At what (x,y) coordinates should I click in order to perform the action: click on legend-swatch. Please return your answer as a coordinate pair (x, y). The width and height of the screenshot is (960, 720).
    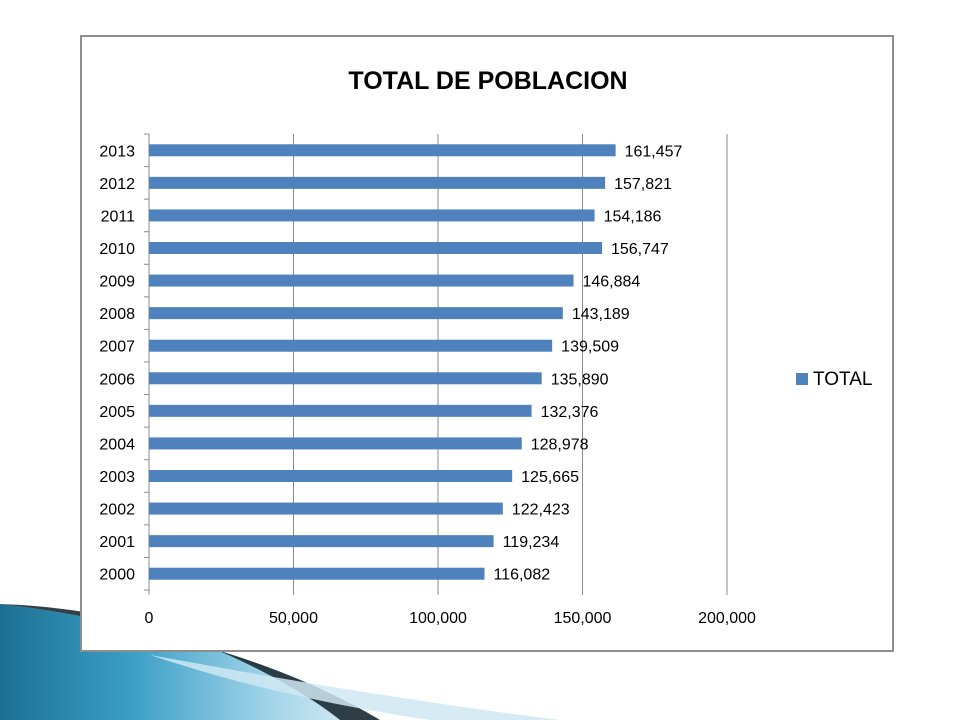
    Looking at the image, I should click on (802, 379).